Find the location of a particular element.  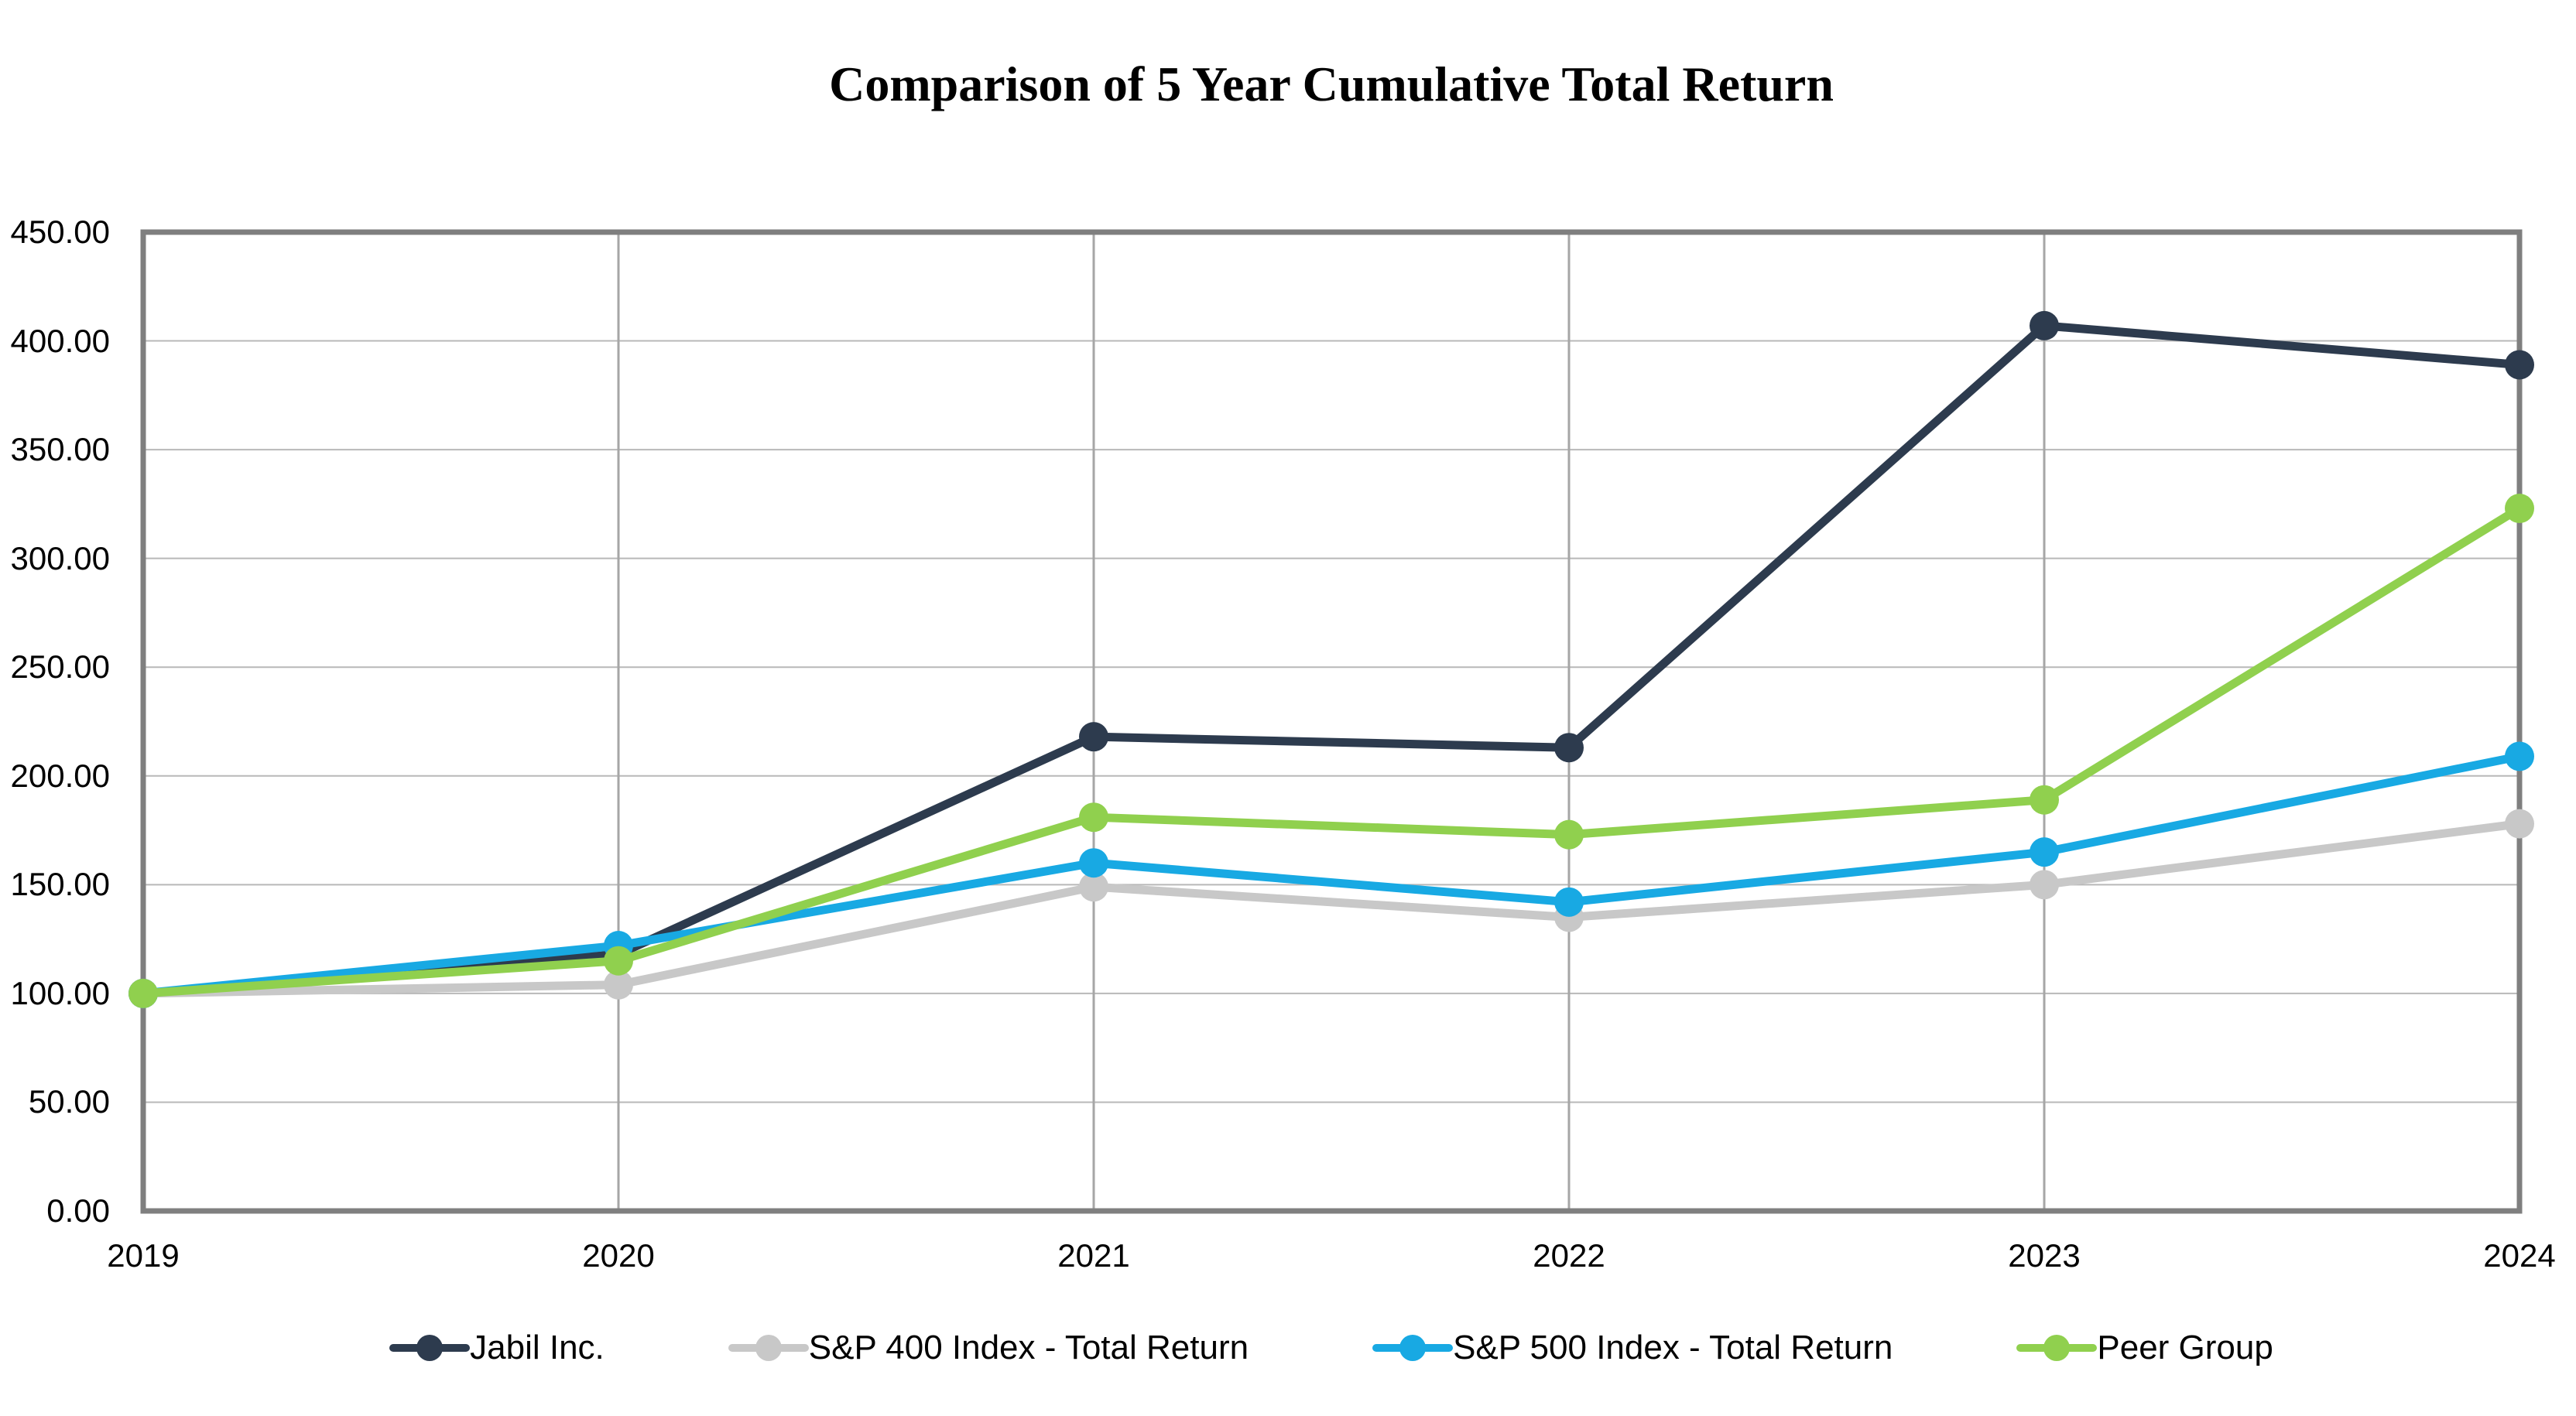

legend-label: S&P 400 Index - Total Return is located at coordinates (1028, 1348).